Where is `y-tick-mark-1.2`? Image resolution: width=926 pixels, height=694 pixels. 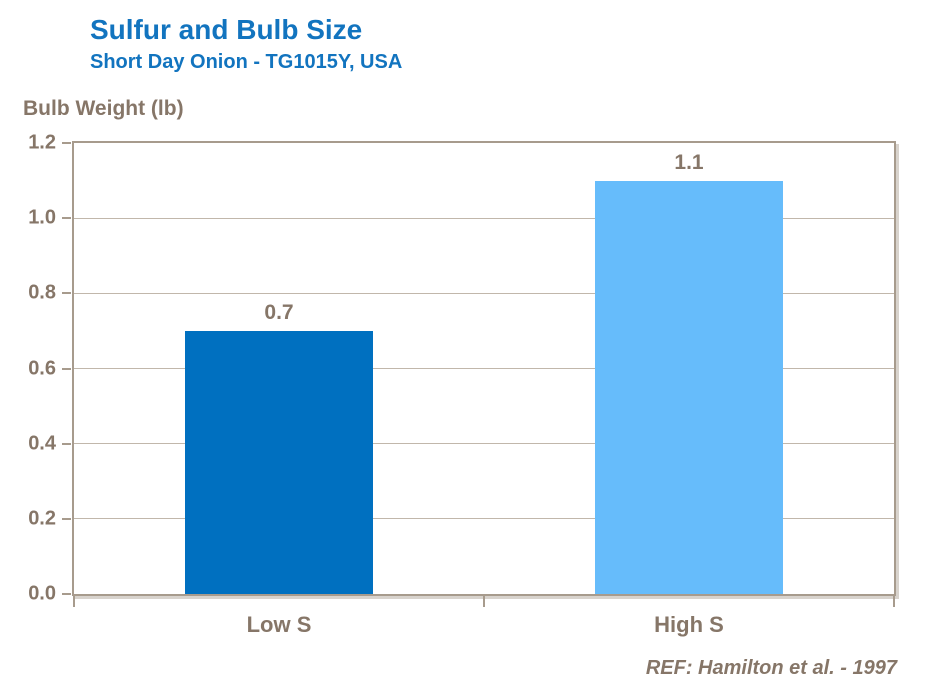 y-tick-mark-1.2 is located at coordinates (66, 143).